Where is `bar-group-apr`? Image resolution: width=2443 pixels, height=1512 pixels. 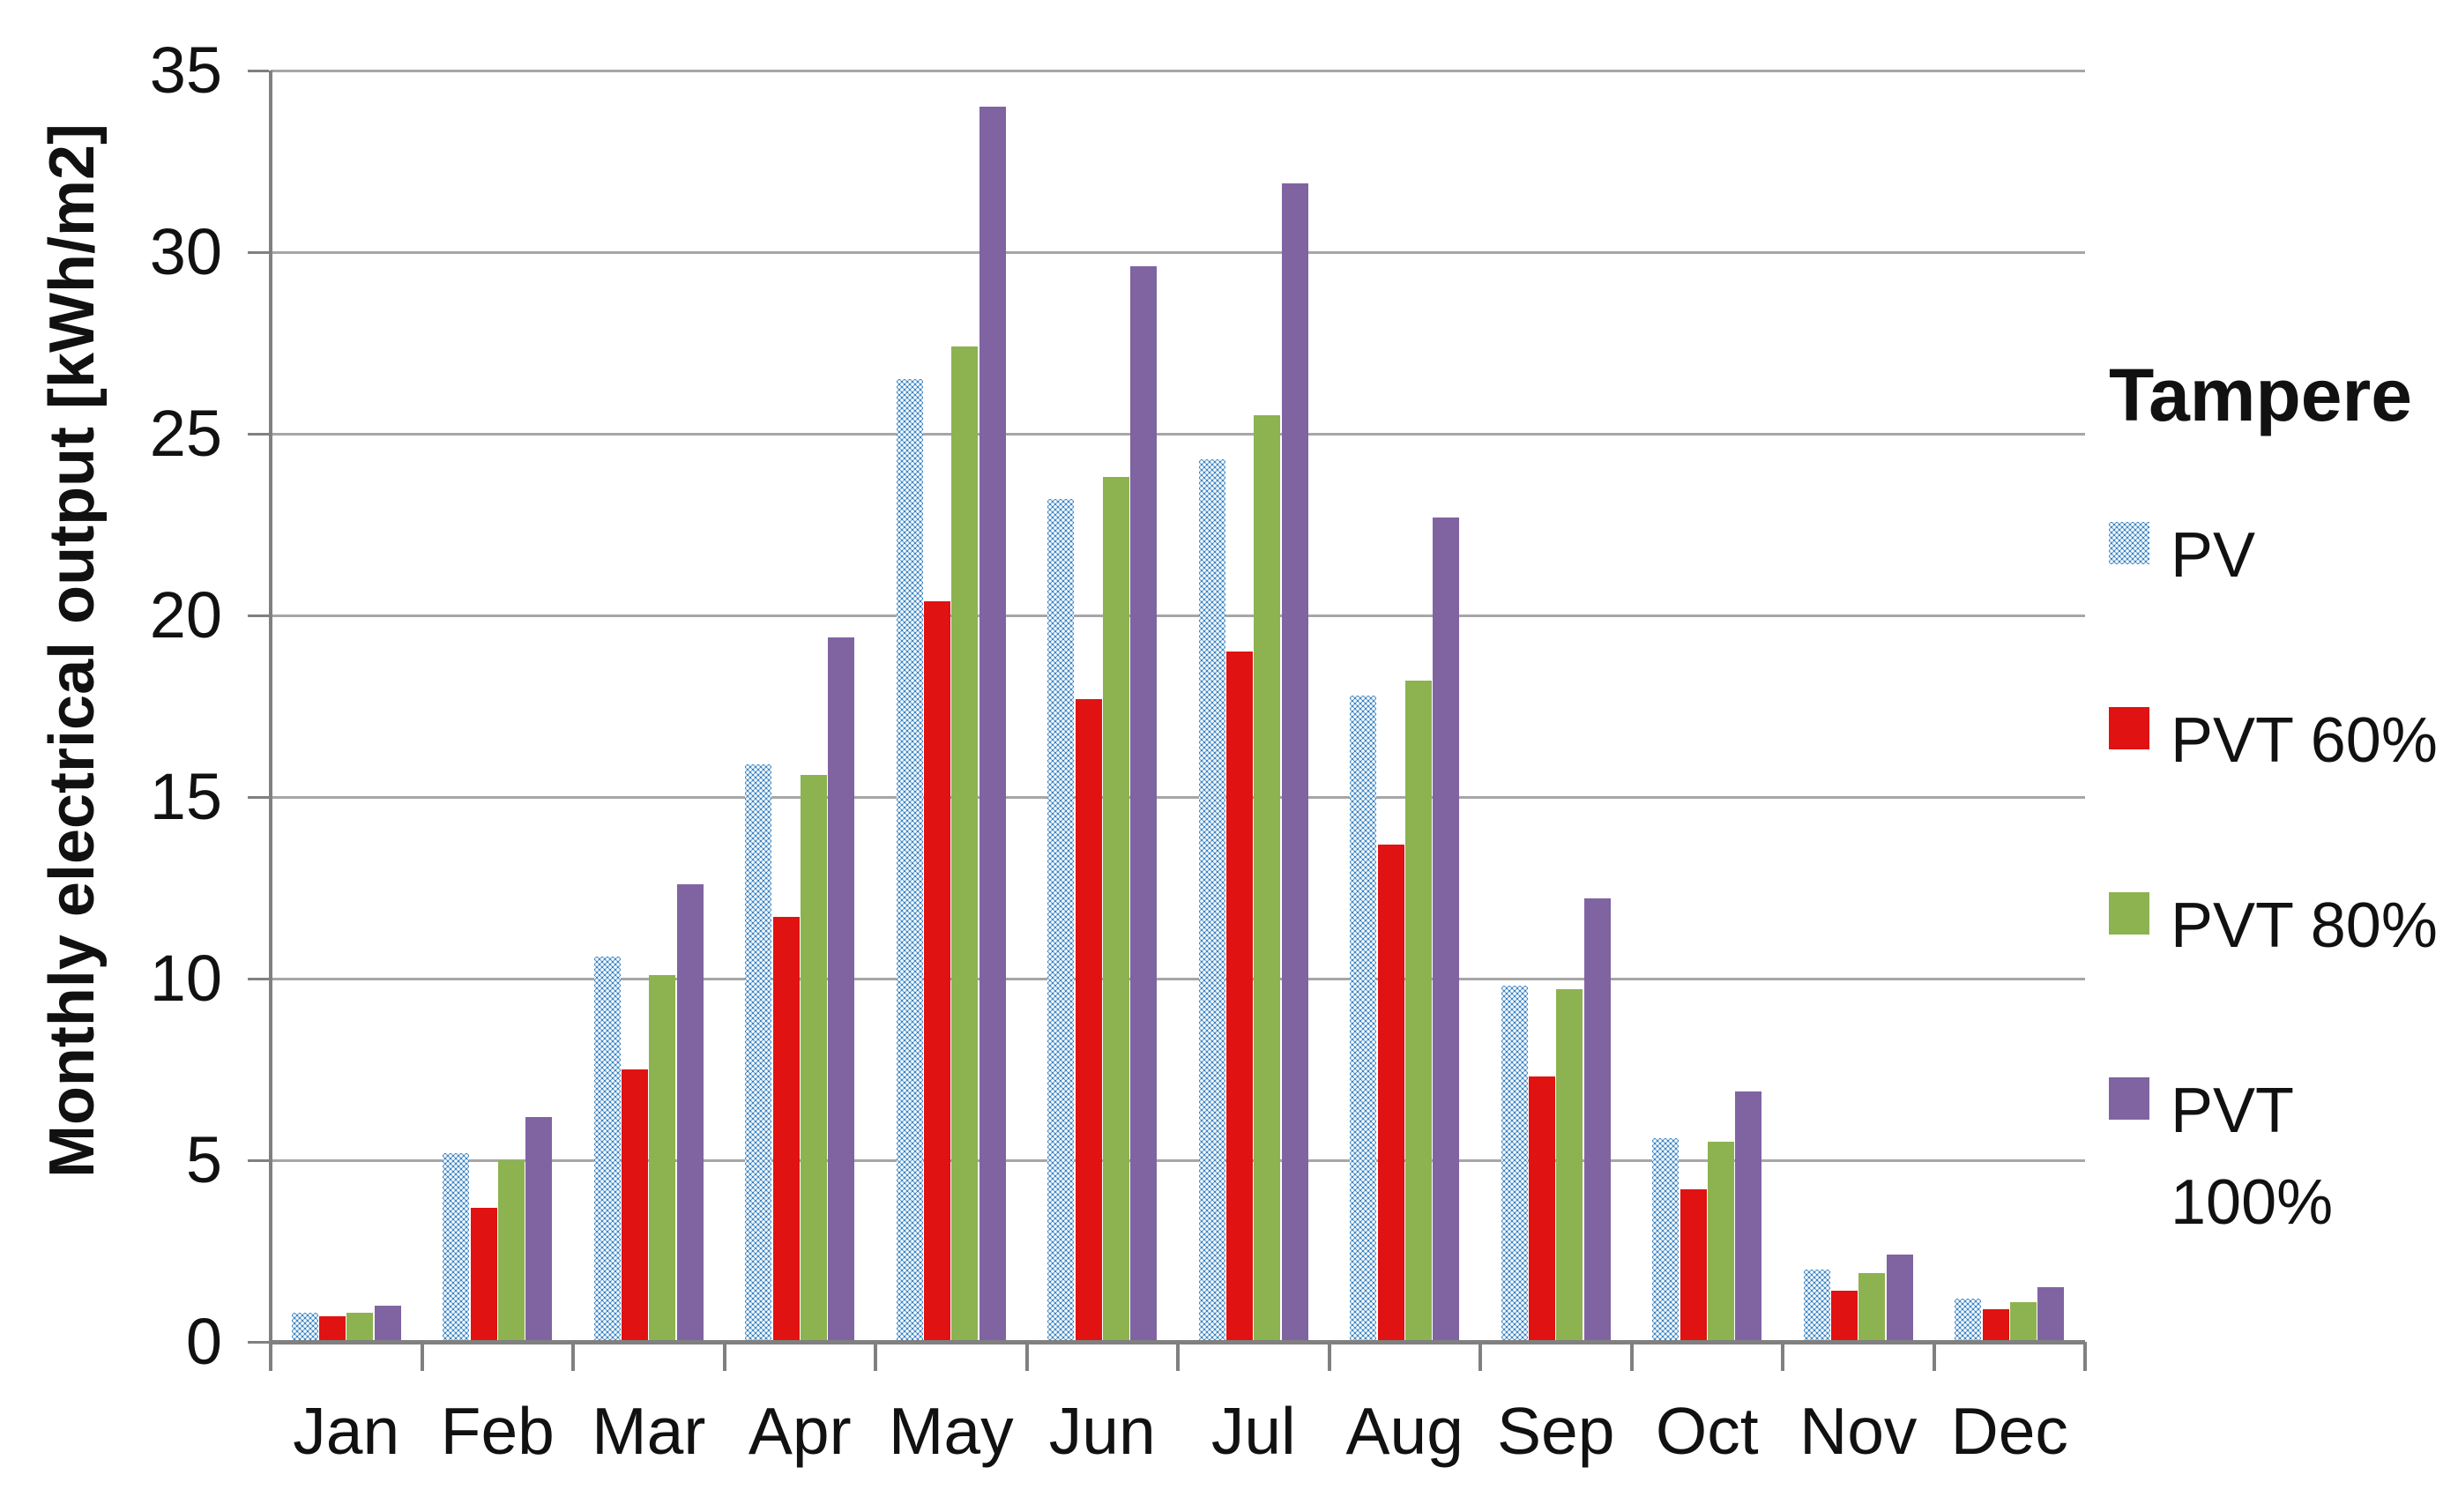 bar-group-apr is located at coordinates (800, 707).